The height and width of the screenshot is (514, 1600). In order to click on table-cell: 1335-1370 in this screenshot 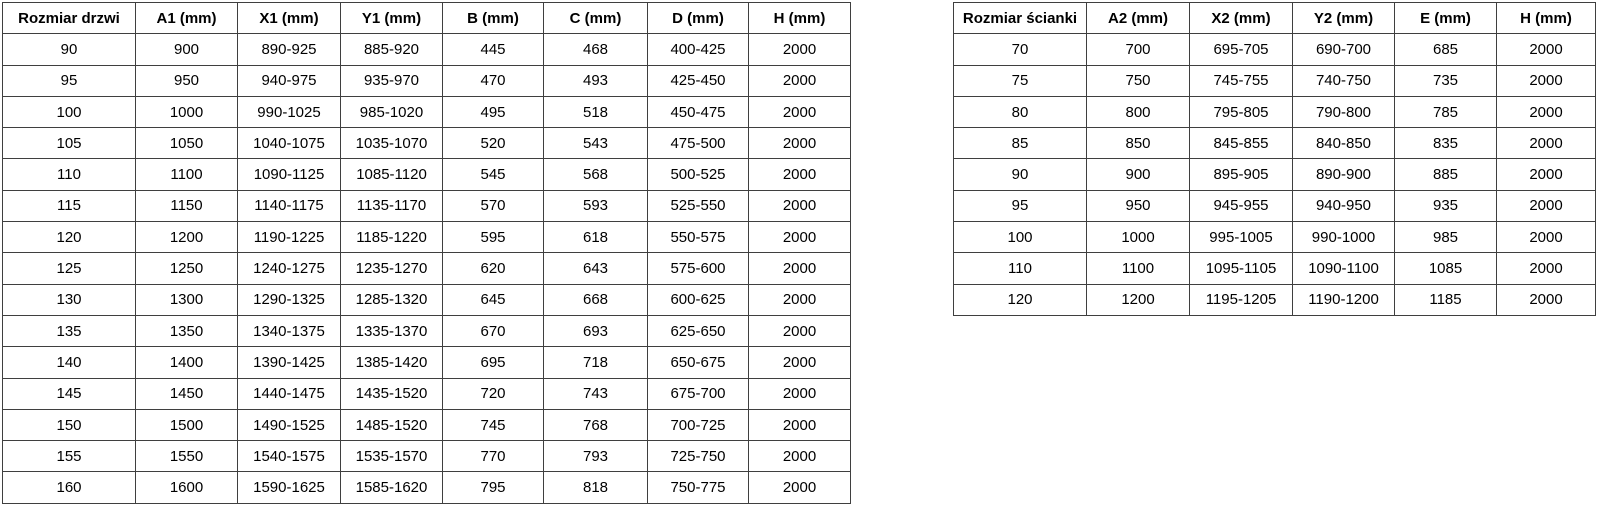, I will do `click(391, 331)`.